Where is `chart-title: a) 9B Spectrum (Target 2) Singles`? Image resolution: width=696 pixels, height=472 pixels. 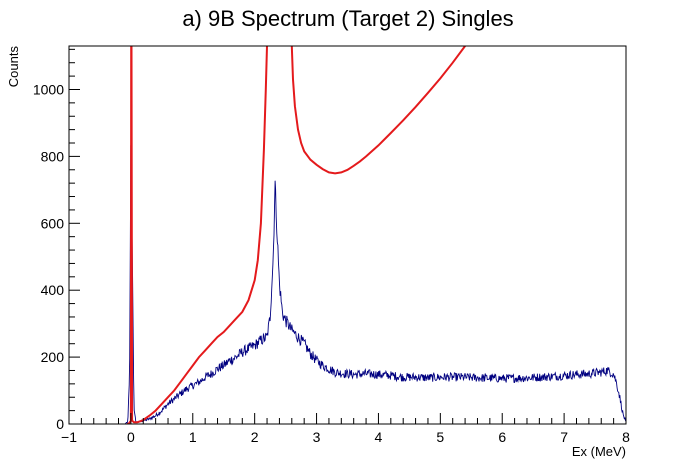
chart-title: a) 9B Spectrum (Target 2) Singles is located at coordinates (348, 18).